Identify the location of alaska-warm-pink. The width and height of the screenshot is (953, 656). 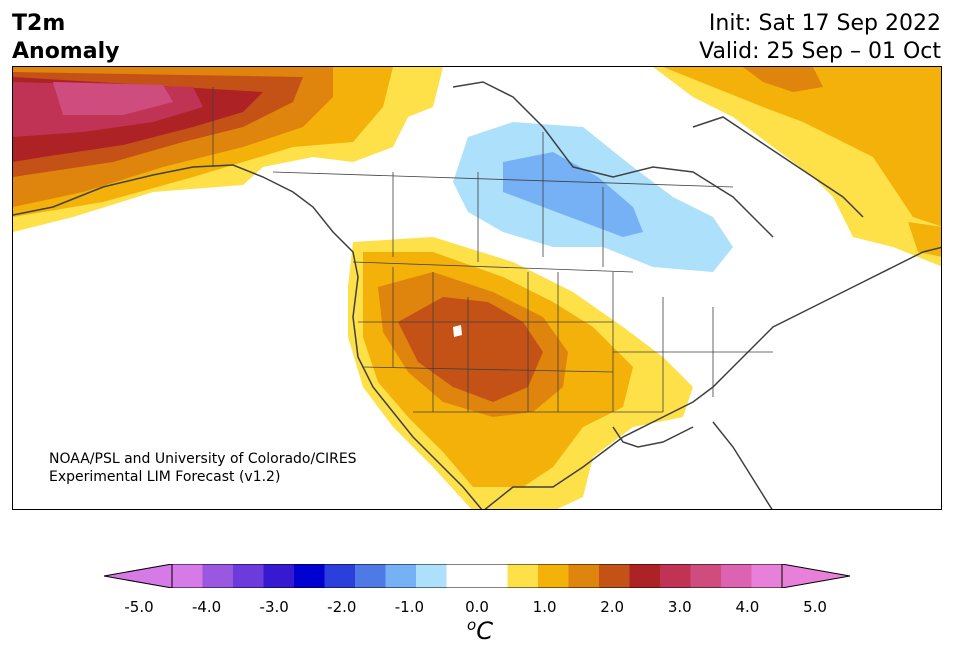
(113, 98).